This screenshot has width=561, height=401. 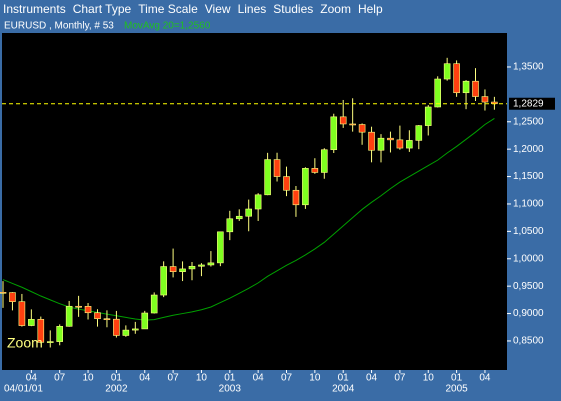 What do you see at coordinates (528, 121) in the screenshot?
I see `y-tick-label: 1,2500` at bounding box center [528, 121].